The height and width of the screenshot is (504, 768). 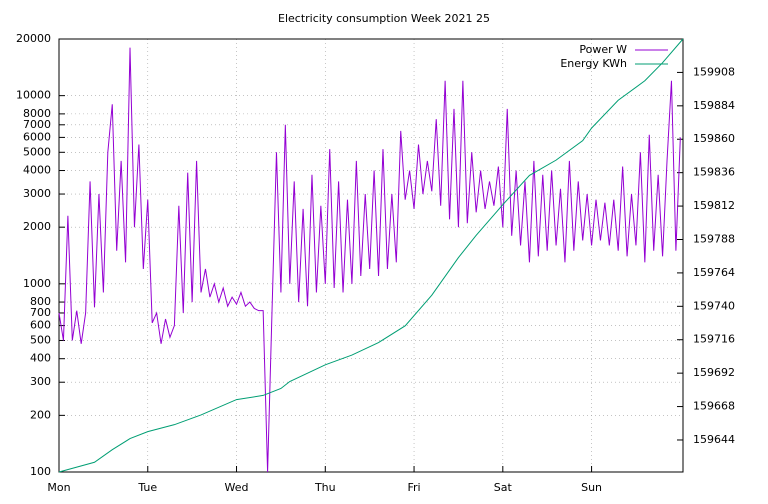 I want to click on x-tick-label: Mon, so click(x=58, y=487).